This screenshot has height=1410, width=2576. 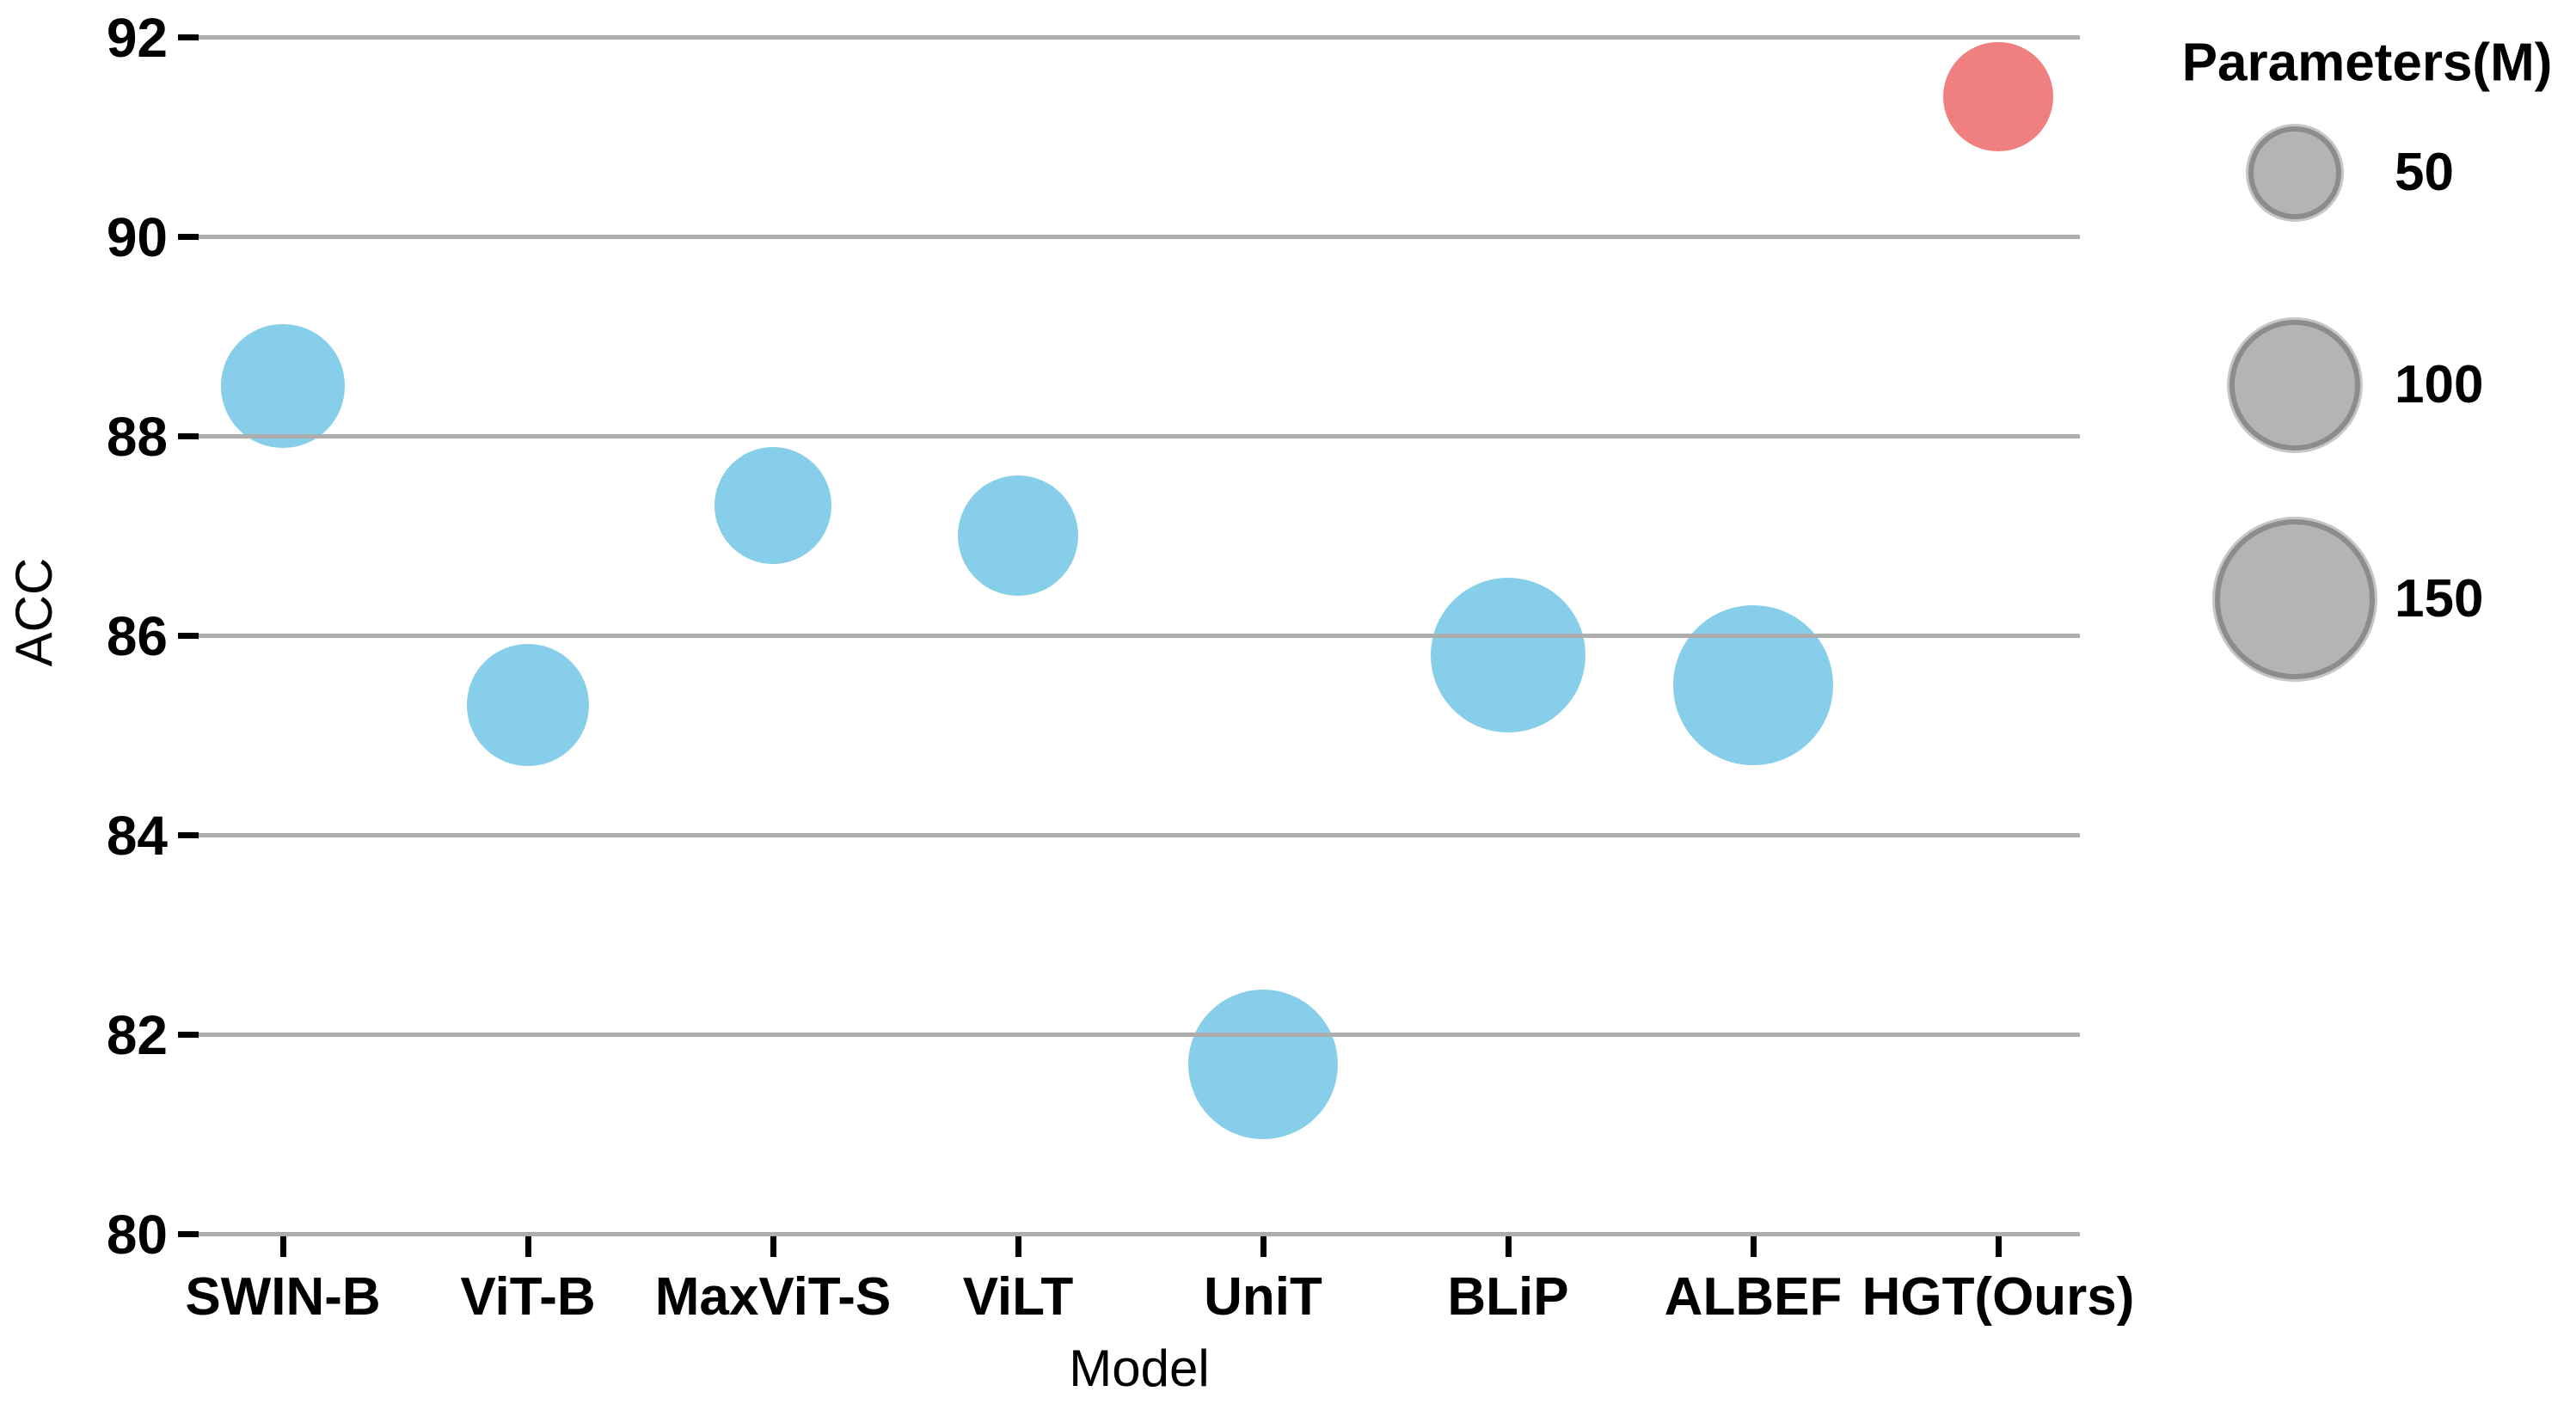 What do you see at coordinates (137, 1235) in the screenshot?
I see `y-tick-label-80: 80` at bounding box center [137, 1235].